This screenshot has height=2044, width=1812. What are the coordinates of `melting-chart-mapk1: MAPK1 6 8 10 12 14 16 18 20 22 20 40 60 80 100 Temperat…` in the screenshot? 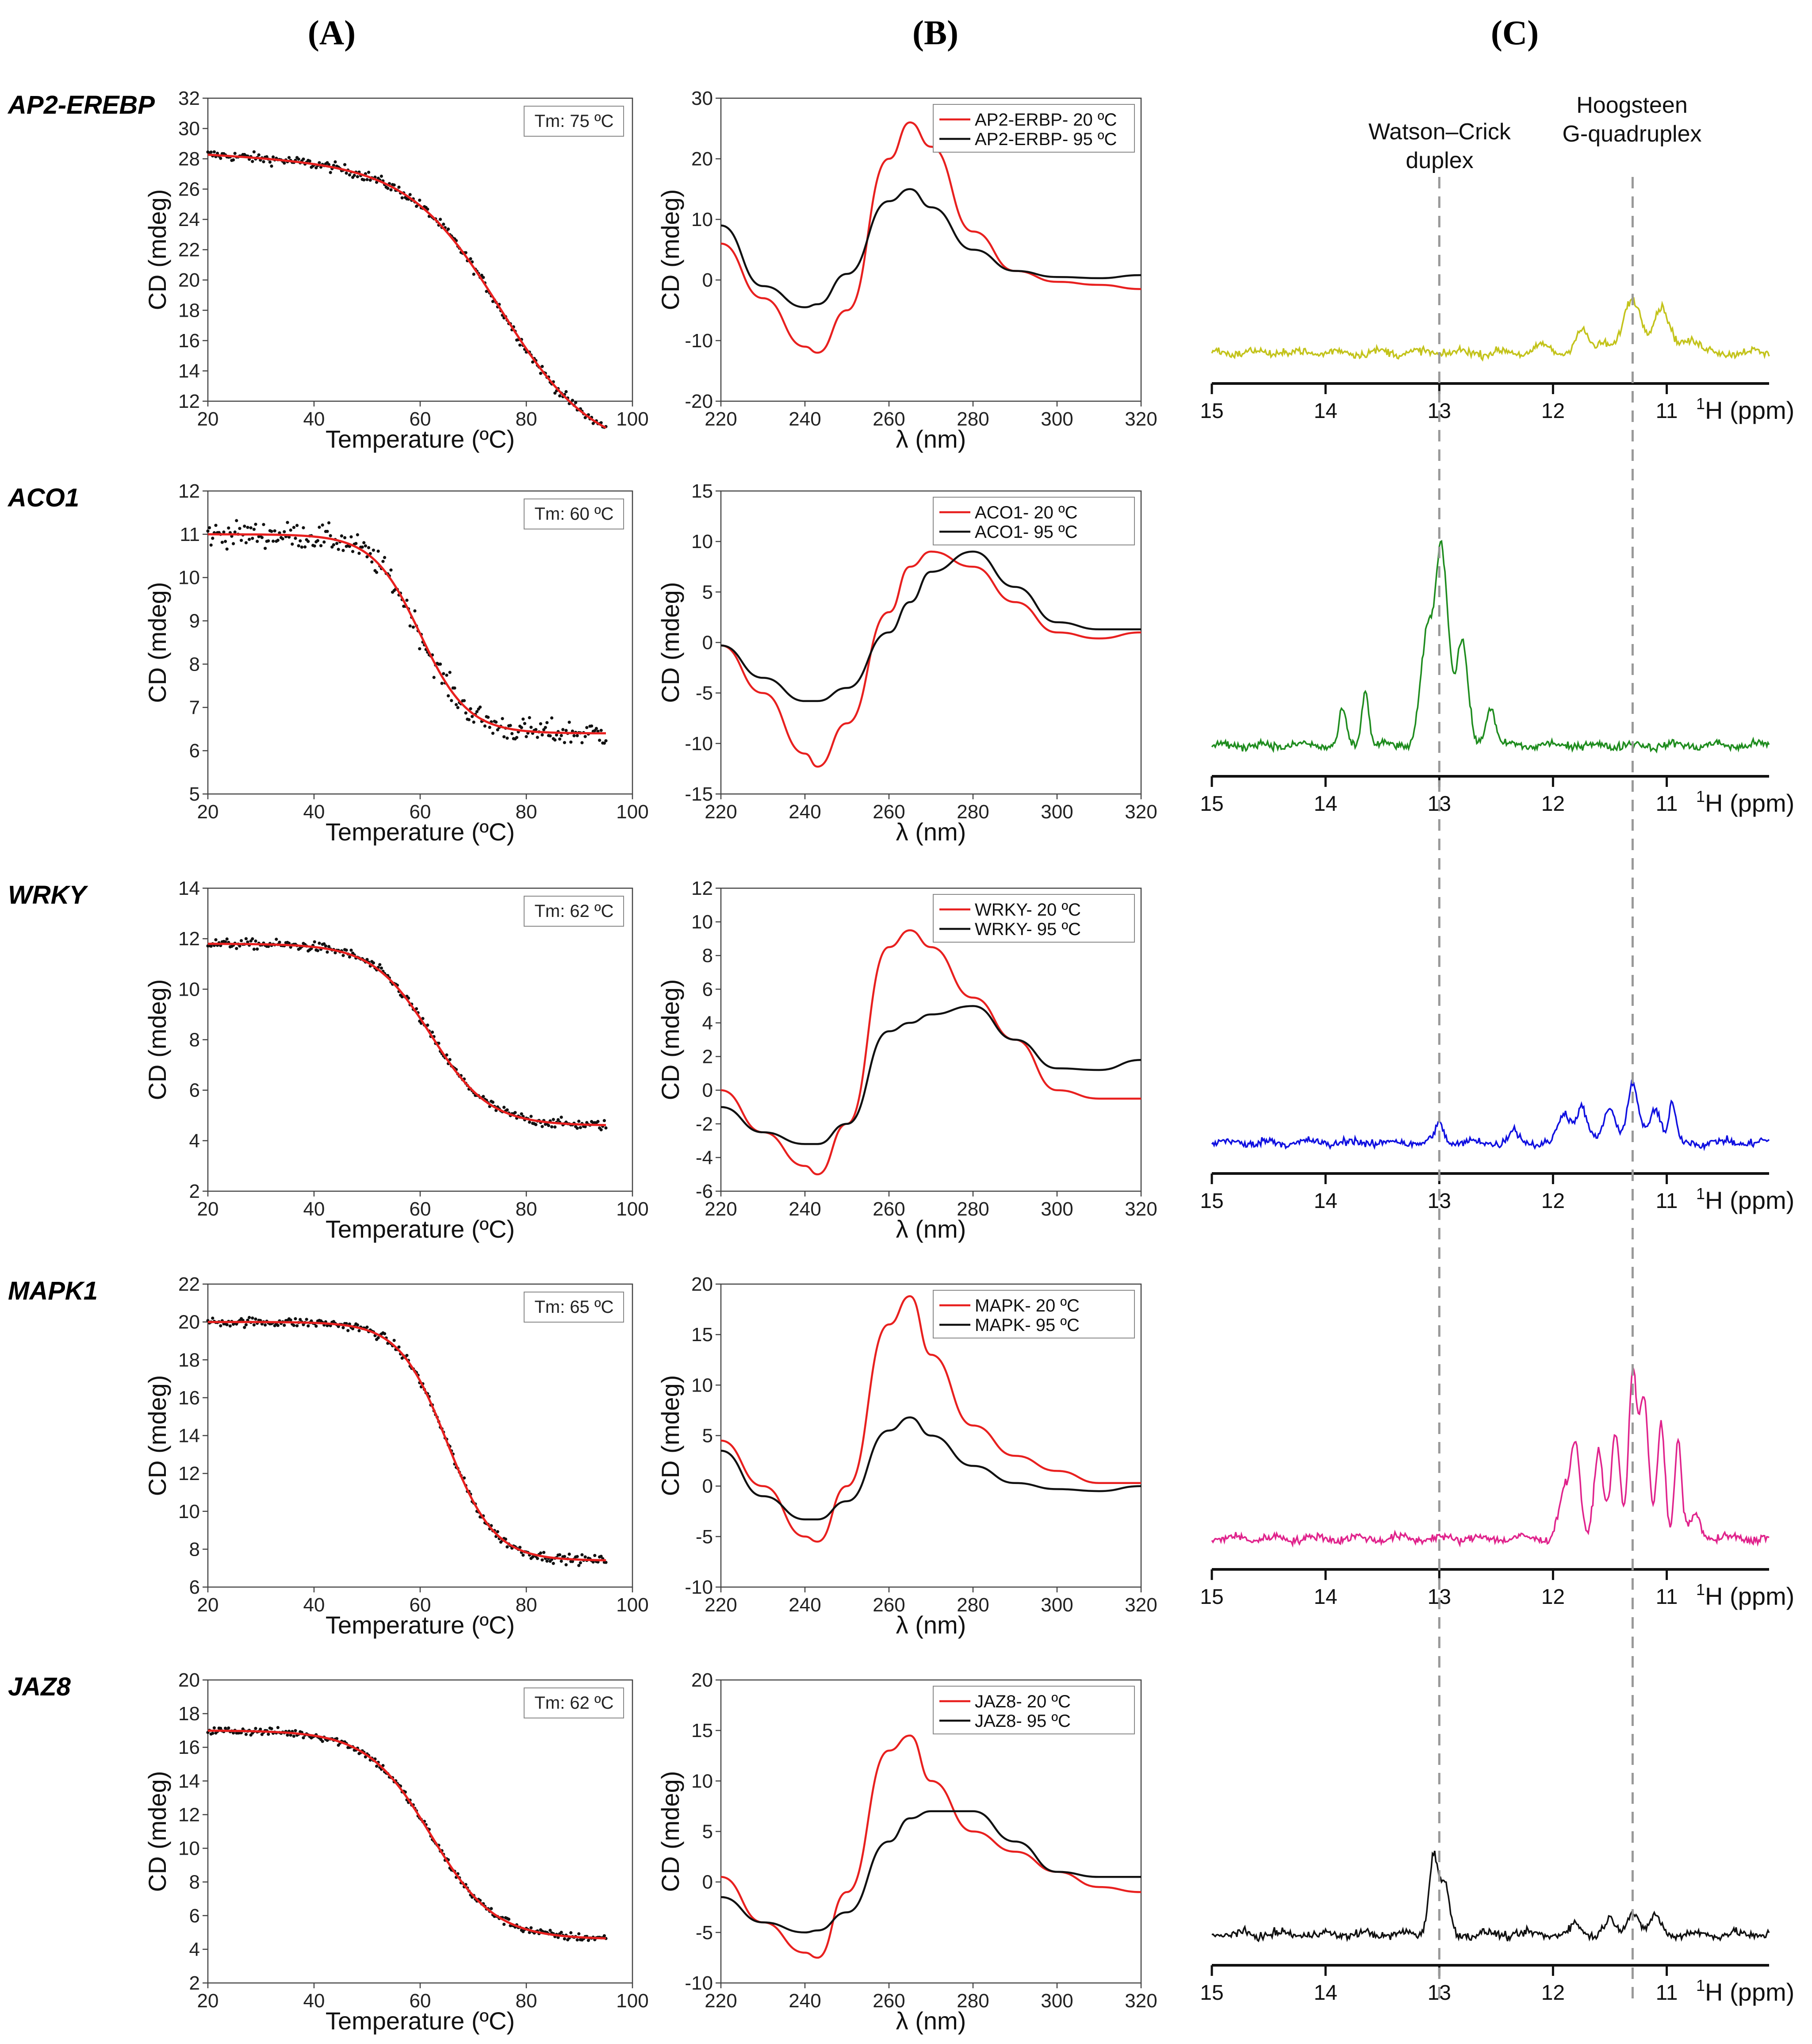 It's located at (328, 1456).